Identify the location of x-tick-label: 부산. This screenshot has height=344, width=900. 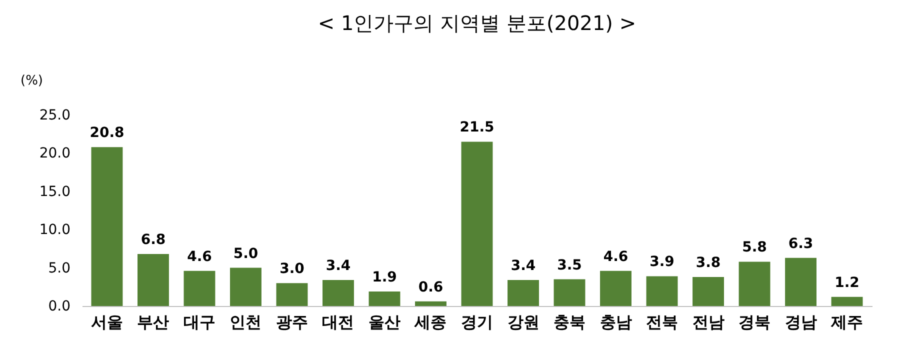
(153, 322).